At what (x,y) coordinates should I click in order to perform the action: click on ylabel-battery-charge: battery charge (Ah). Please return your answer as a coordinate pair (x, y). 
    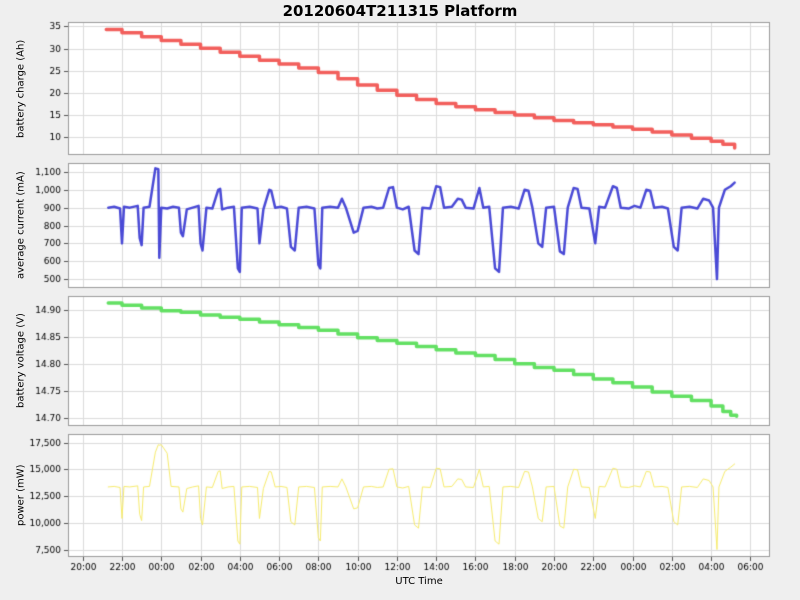
    Looking at the image, I should click on (21, 88).